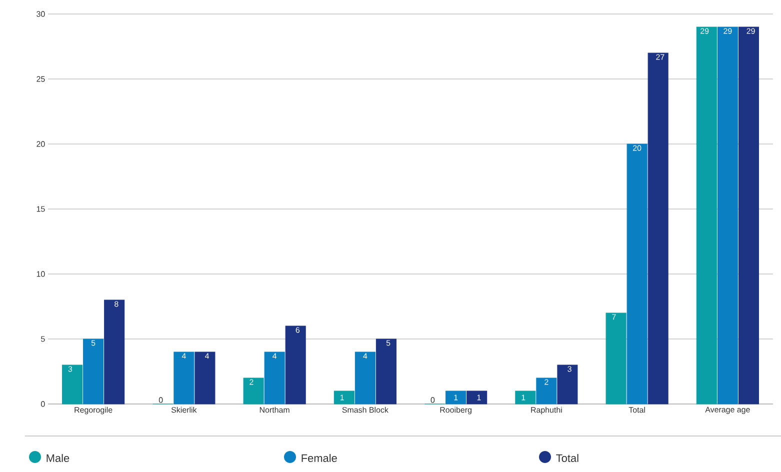 The height and width of the screenshot is (472, 781). What do you see at coordinates (58, 458) in the screenshot?
I see `legend-label: Male` at bounding box center [58, 458].